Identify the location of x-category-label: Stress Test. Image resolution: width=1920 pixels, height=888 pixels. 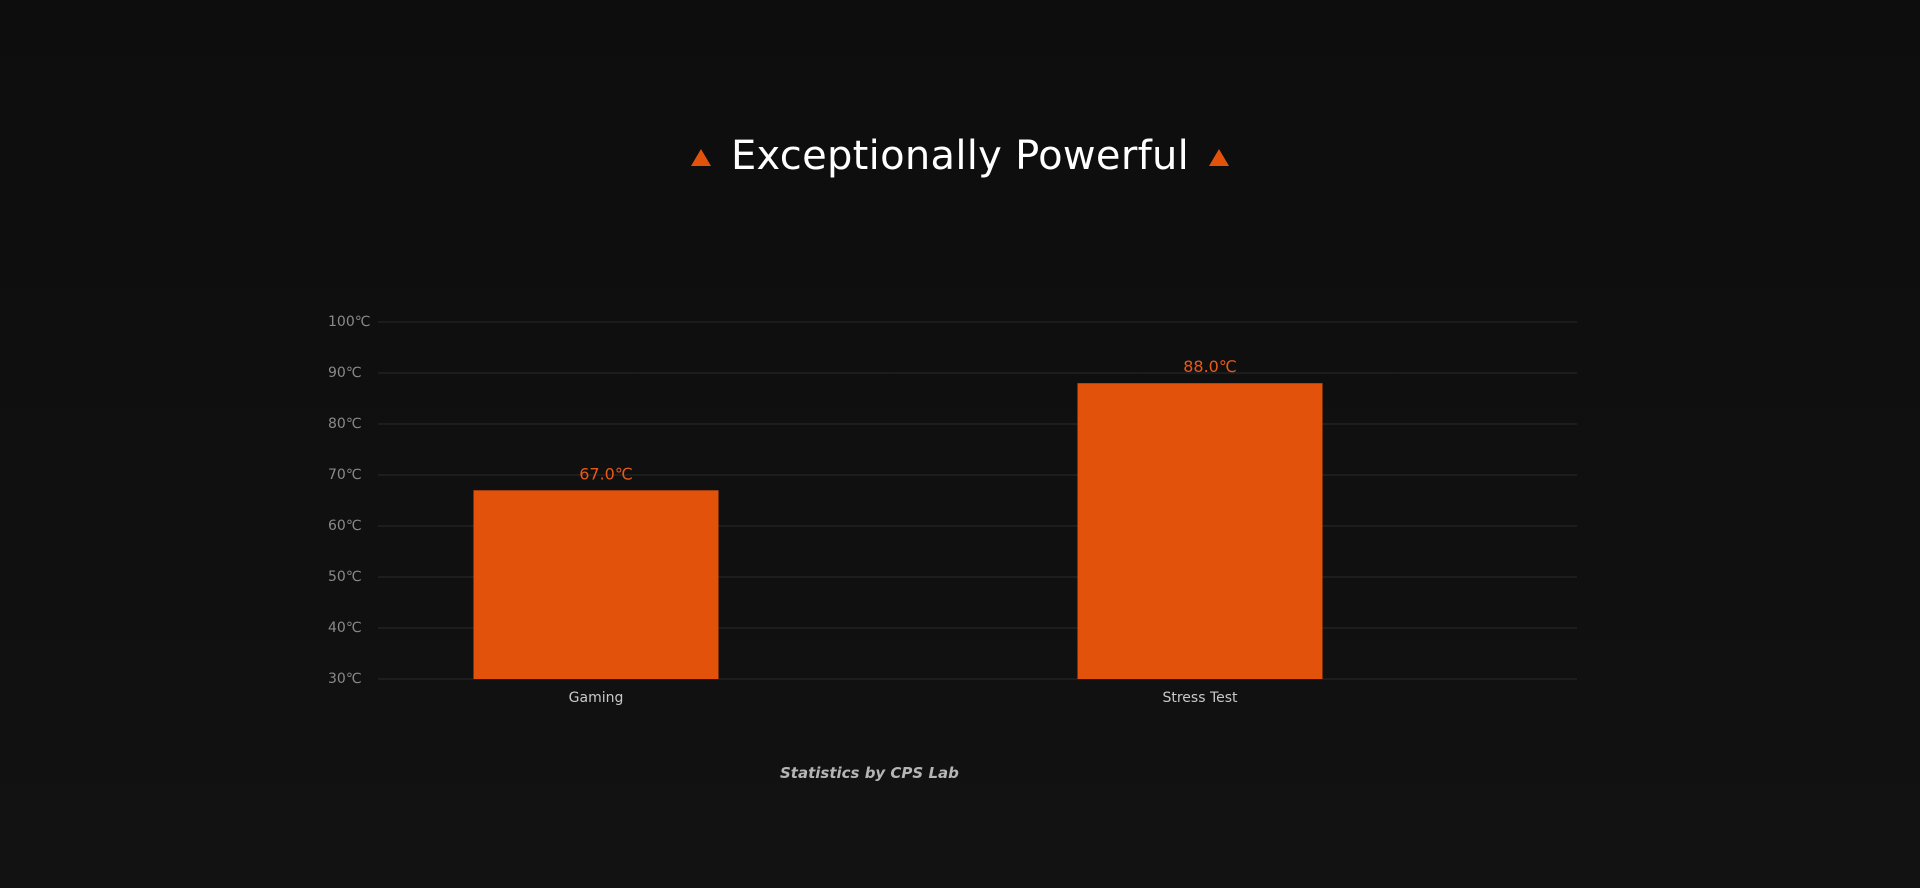
(1200, 698).